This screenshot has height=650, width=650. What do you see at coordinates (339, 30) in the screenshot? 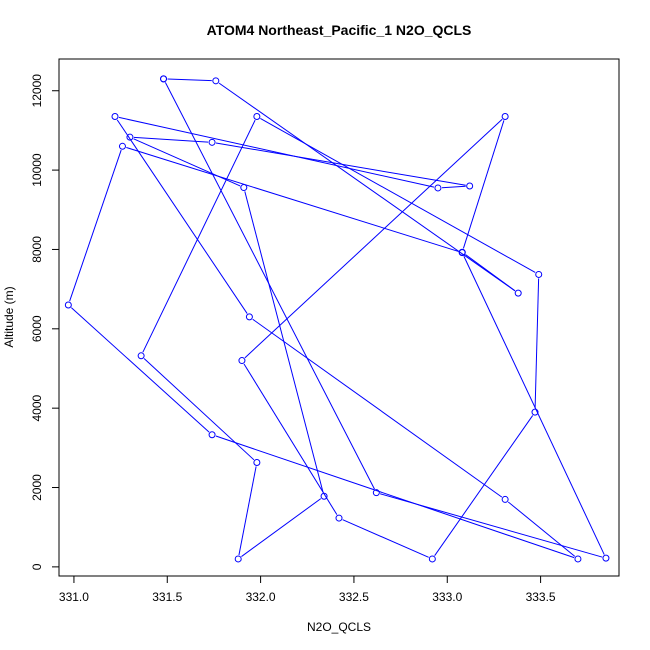
I see `chart-title: ATOM4 Northeast_Pacific_1 N2O_QCLS` at bounding box center [339, 30].